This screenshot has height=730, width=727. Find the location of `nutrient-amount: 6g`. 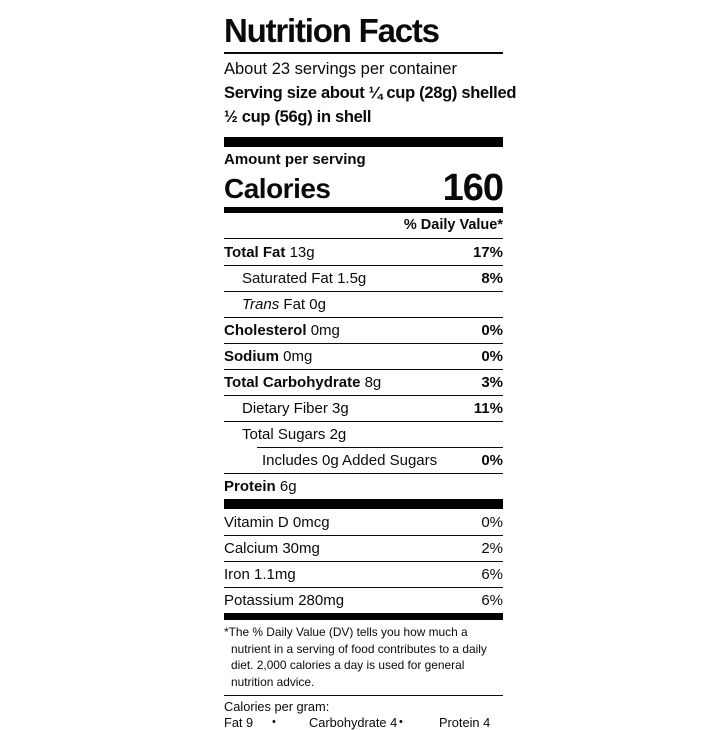

nutrient-amount: 6g is located at coordinates (288, 486).